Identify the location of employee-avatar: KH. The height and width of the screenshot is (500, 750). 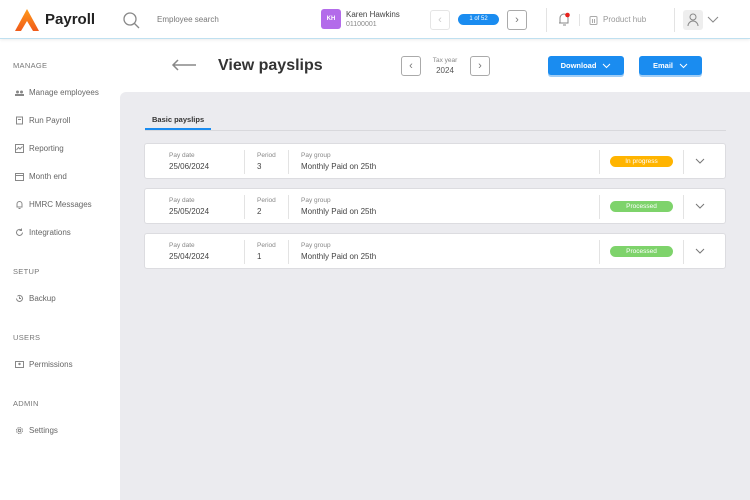
(331, 19).